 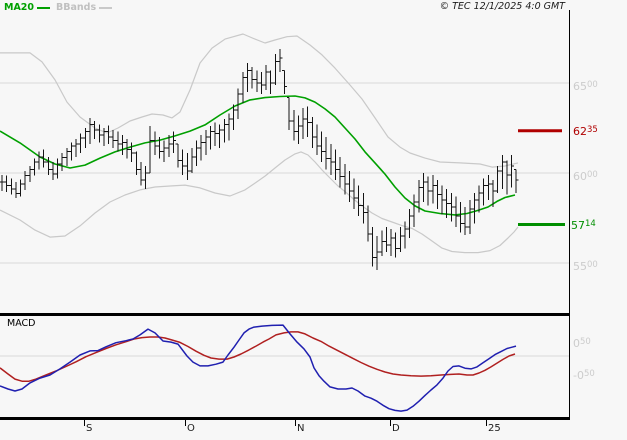 I want to click on bbands-line-swatch-icon, so click(x=106, y=7).